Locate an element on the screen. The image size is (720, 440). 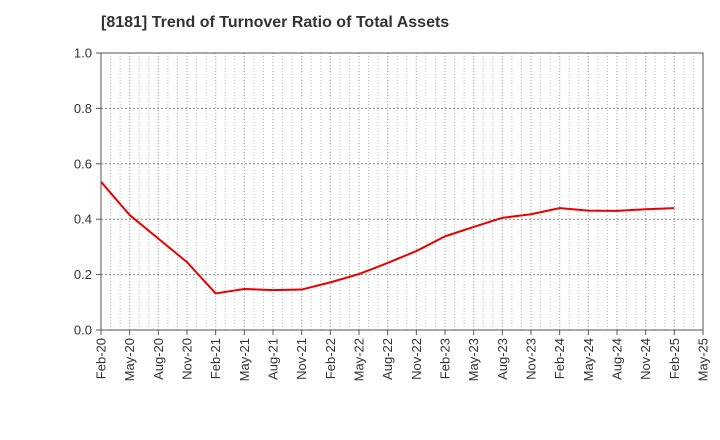
x-tick-label: May-22 is located at coordinates (359, 359).